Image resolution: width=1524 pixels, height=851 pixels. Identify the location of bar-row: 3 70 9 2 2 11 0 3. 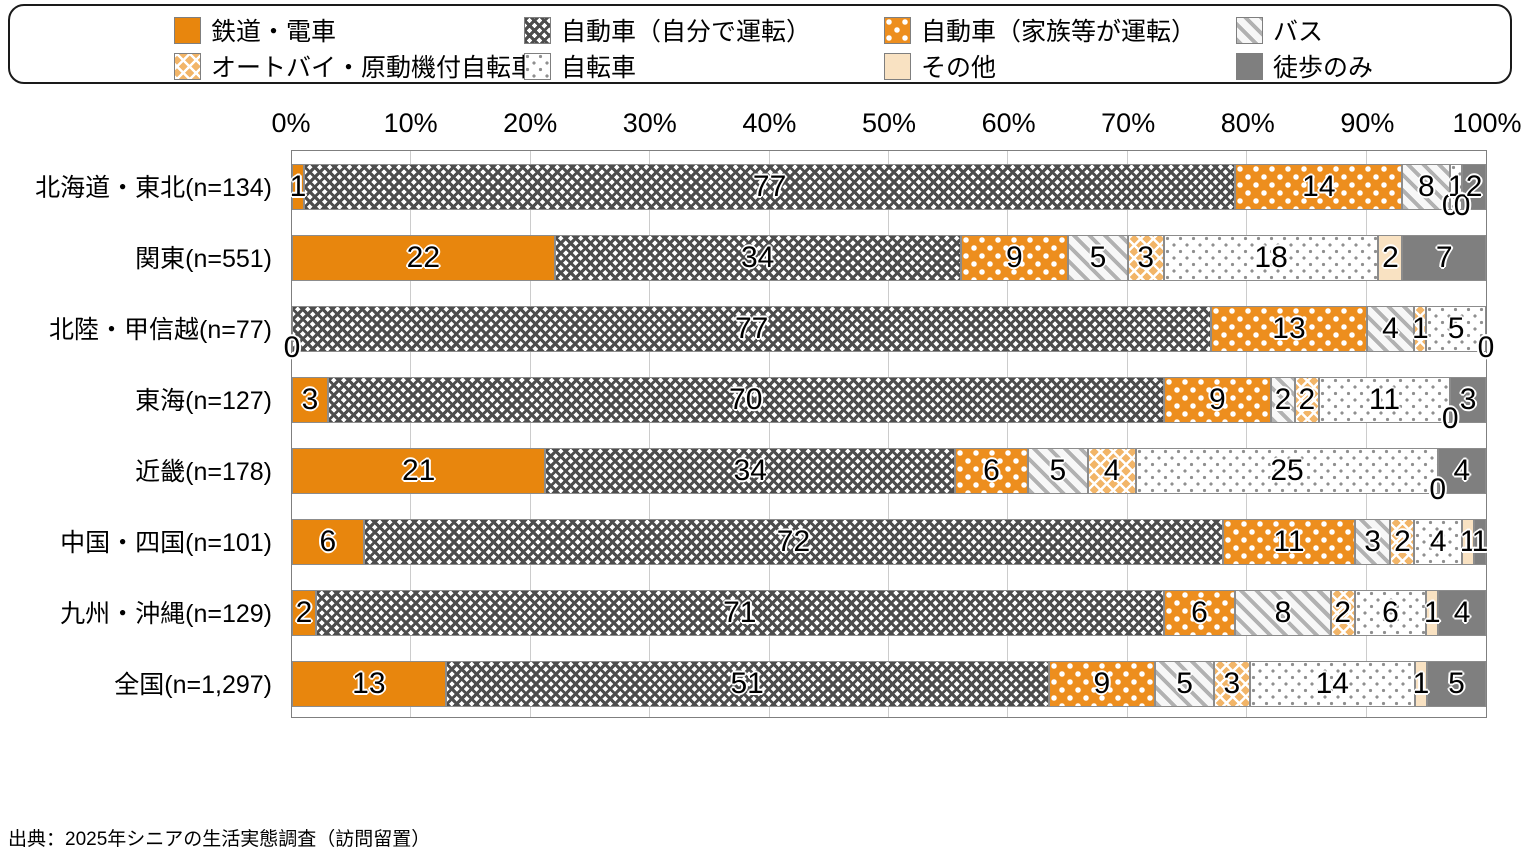
(889, 399).